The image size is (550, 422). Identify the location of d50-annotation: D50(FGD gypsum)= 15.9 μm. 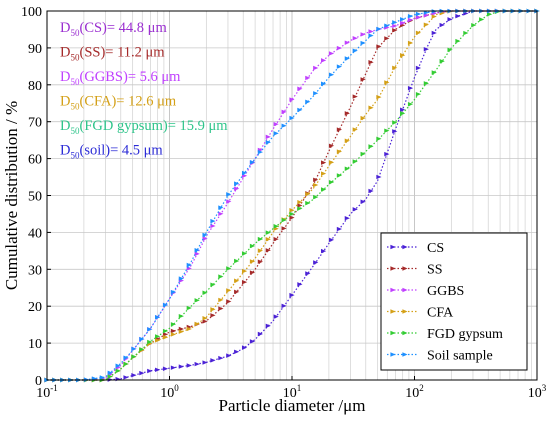
(144, 127).